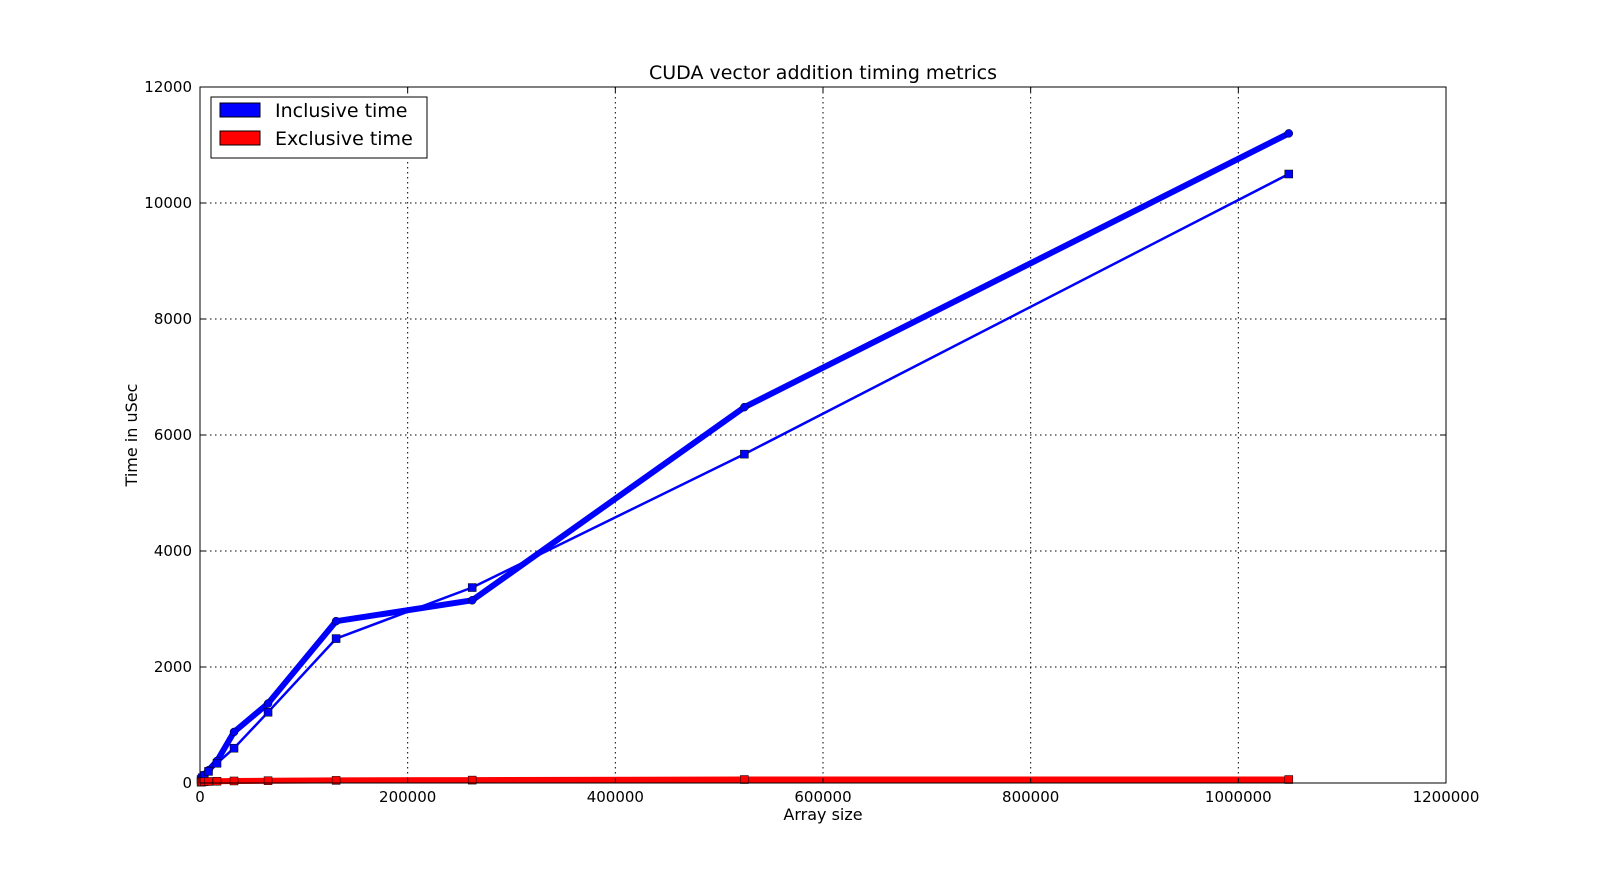  Describe the element at coordinates (173, 435) in the screenshot. I see `y-tick-label: 6000` at that location.